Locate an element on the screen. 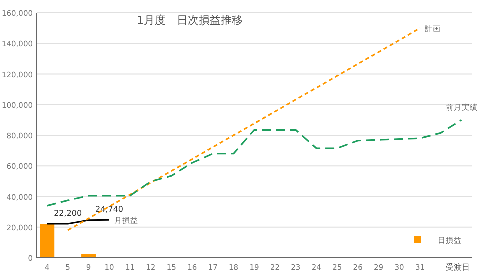 This screenshot has width=480, height=276. chart-title: 1月度 日次損益推移 is located at coordinates (190, 20).